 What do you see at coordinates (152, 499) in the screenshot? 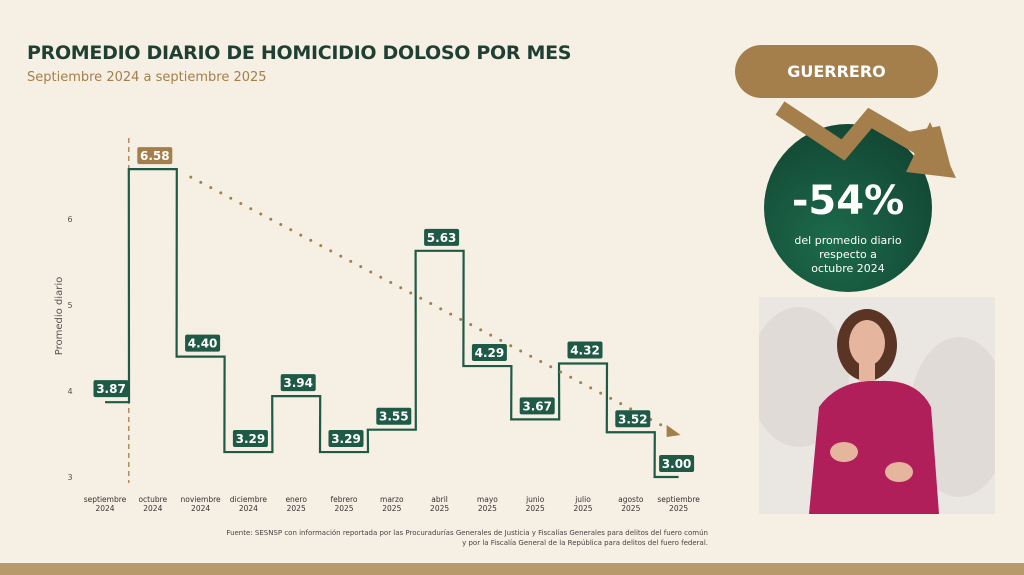
I see `x-tick-label: octubre` at bounding box center [152, 499].